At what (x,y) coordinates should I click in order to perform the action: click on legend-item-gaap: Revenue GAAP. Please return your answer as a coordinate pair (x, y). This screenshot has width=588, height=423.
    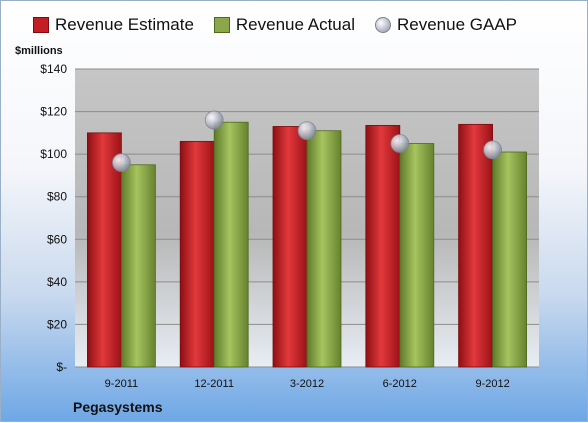
    Looking at the image, I should click on (446, 25).